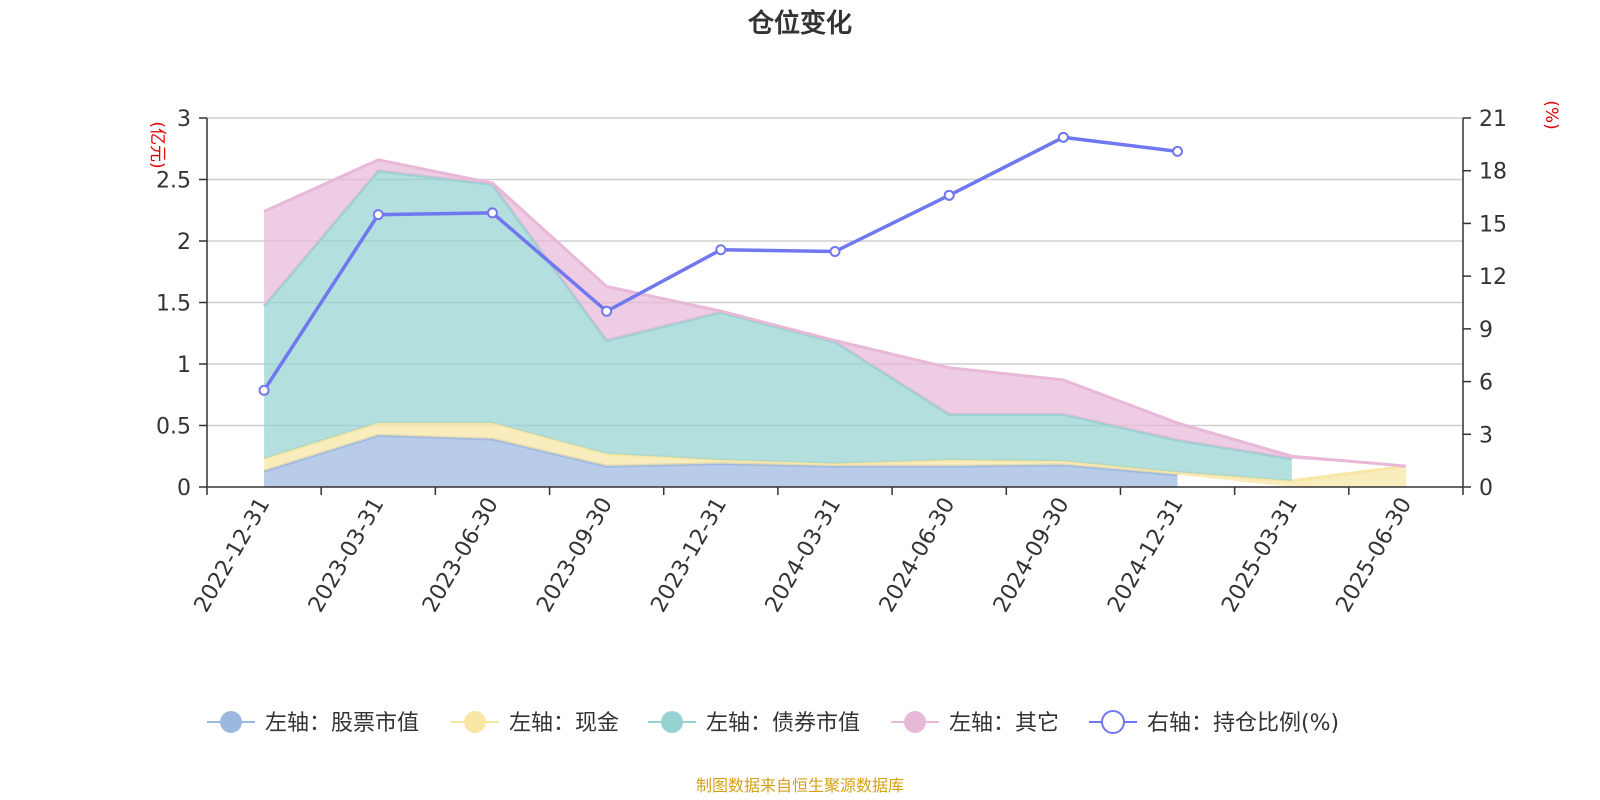  I want to click on legend-item: 左轴：债券市值, so click(754, 723).